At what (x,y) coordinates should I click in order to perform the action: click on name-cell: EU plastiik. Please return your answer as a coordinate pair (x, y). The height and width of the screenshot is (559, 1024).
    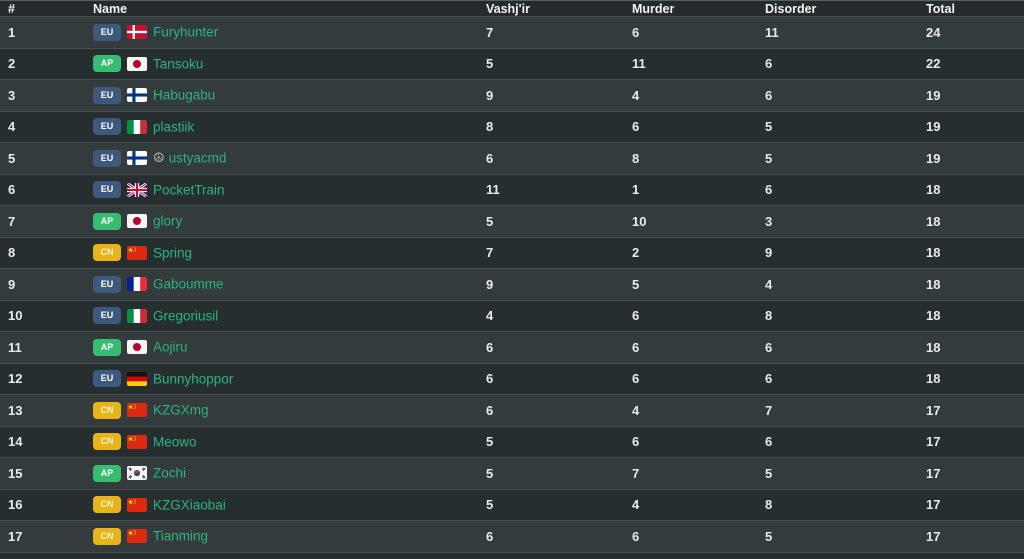
    Looking at the image, I should click on (281, 127).